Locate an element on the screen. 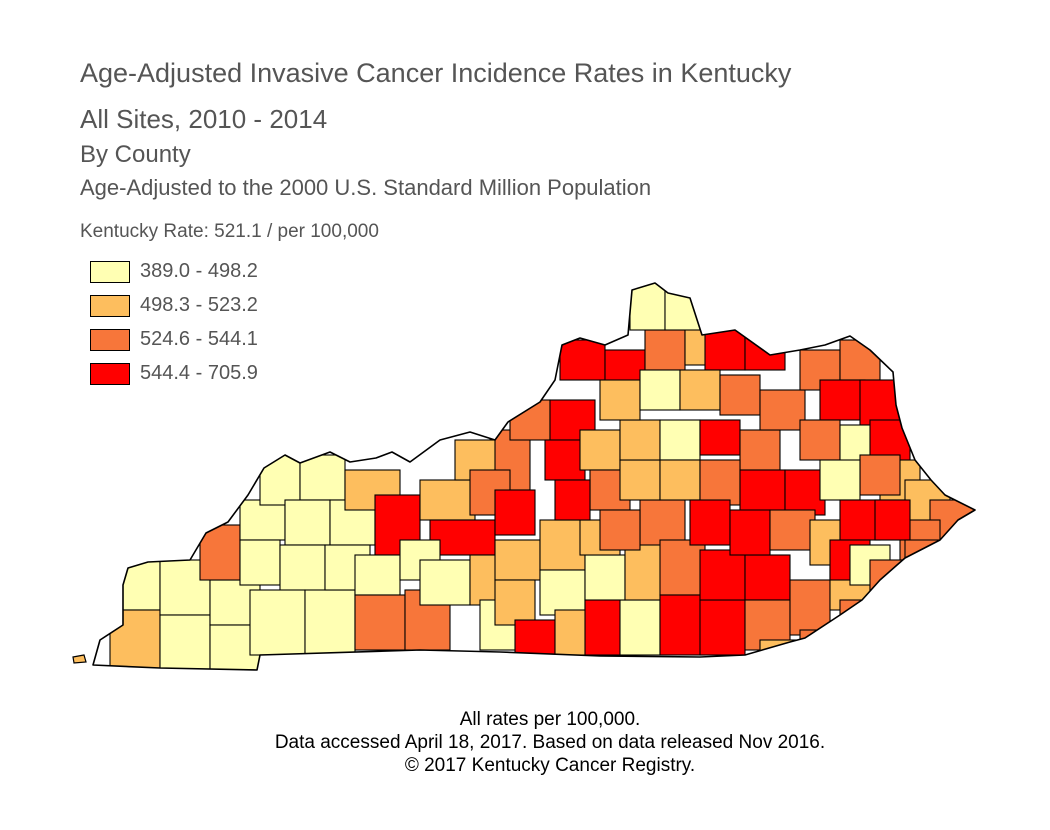 Image resolution: width=1050 pixels, height=830 pixels. legend-item-3: 524.6 - 544.1 is located at coordinates (174, 339).